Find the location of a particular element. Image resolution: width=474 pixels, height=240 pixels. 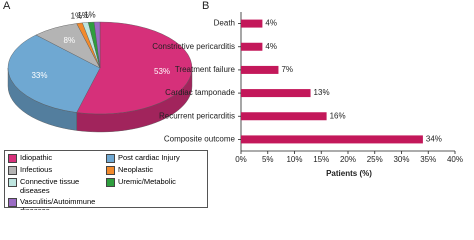

legend-item: Infectious is located at coordinates (56, 170).